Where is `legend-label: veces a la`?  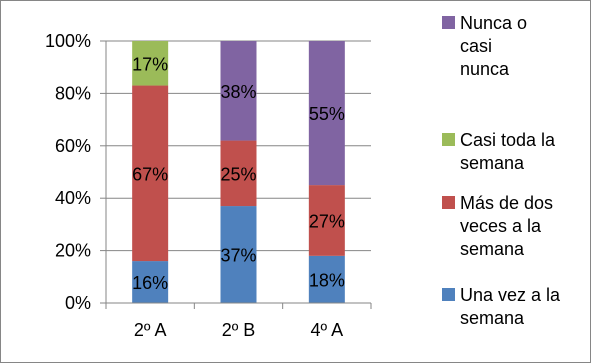 legend-label: veces a la is located at coordinates (501, 226).